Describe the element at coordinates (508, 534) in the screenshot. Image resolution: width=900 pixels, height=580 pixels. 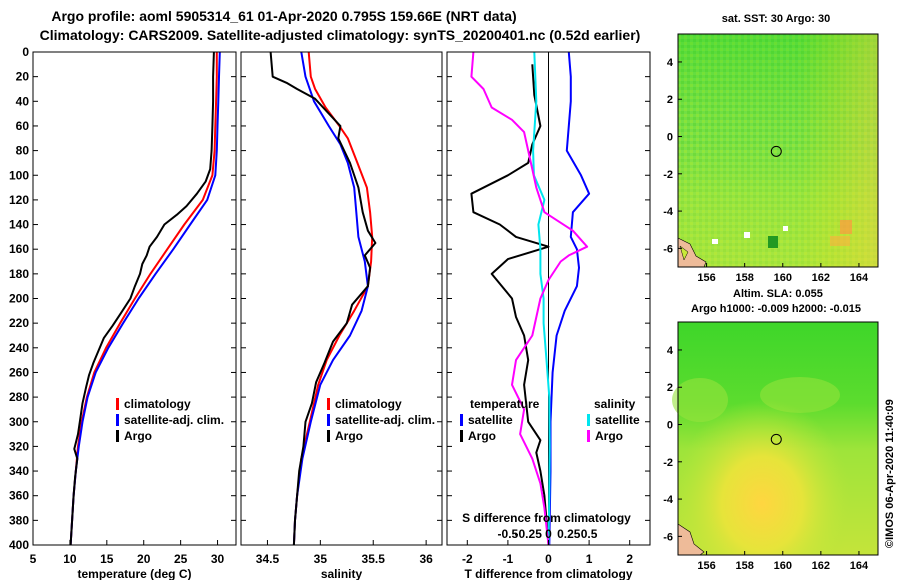
I see `s-tick-label: -0.5` at that location.